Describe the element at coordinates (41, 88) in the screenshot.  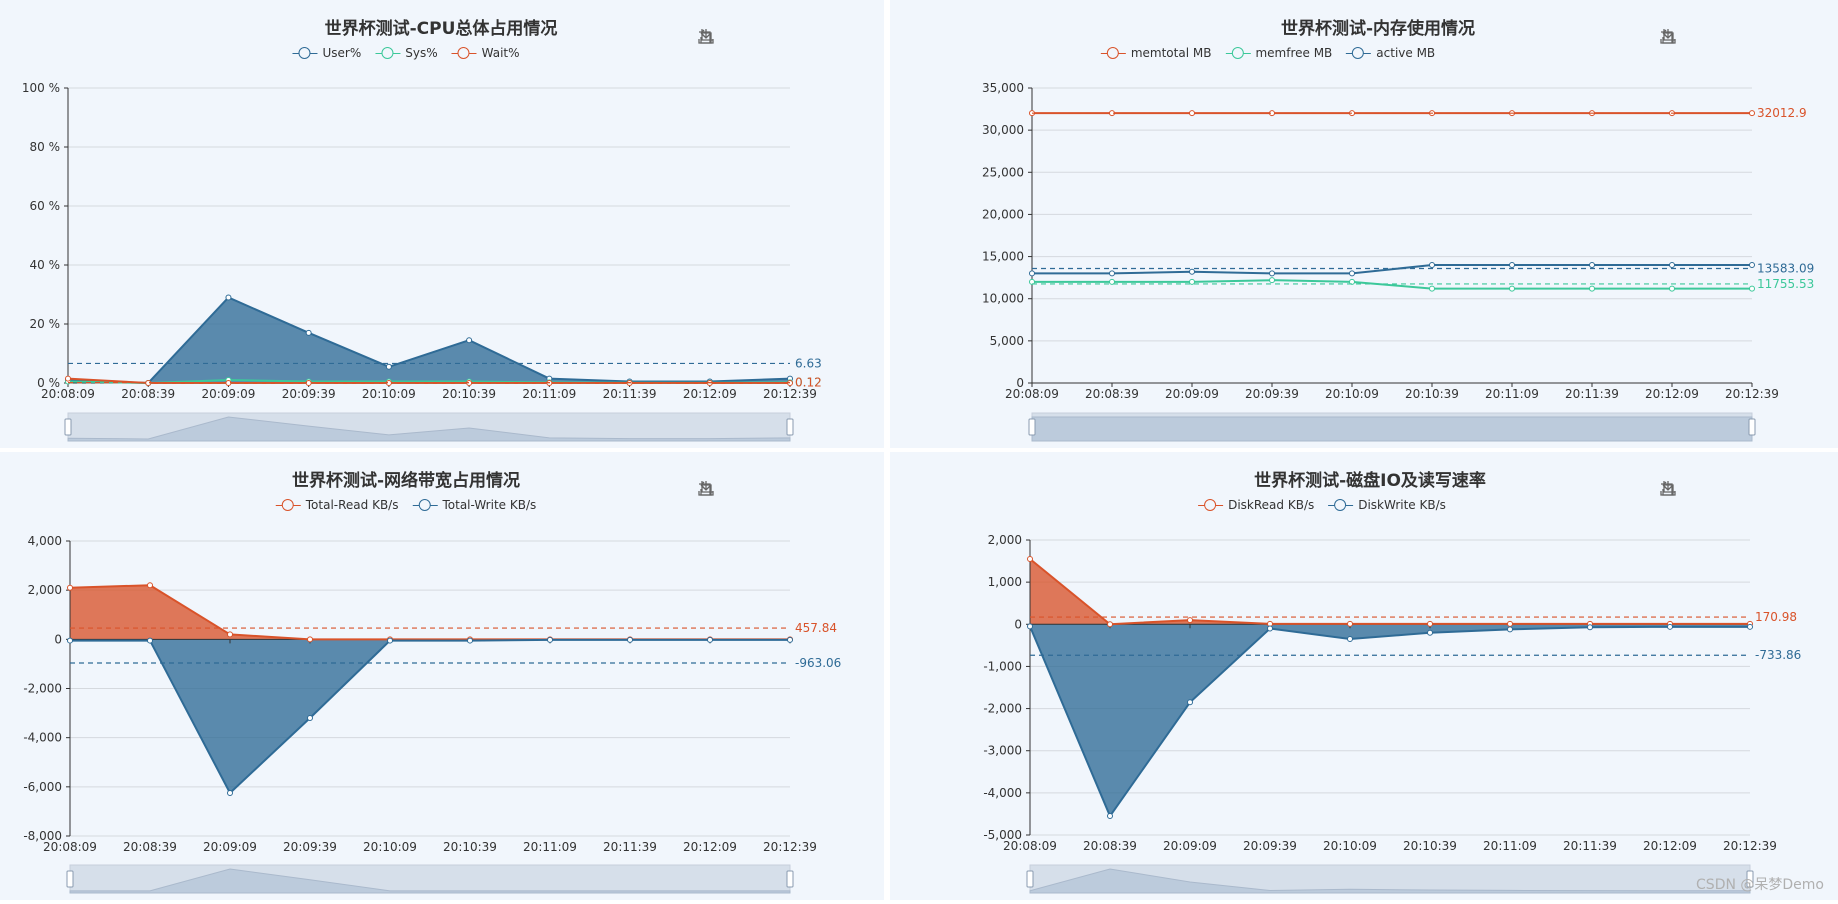
I see `y-tick-label: 100 %` at that location.